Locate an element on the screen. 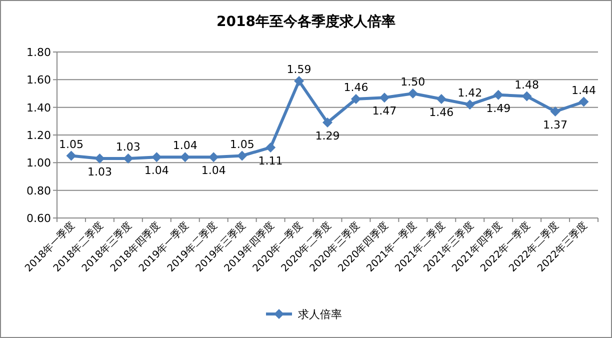 This screenshot has width=612, height=338. data-label: 1.50 is located at coordinates (413, 82).